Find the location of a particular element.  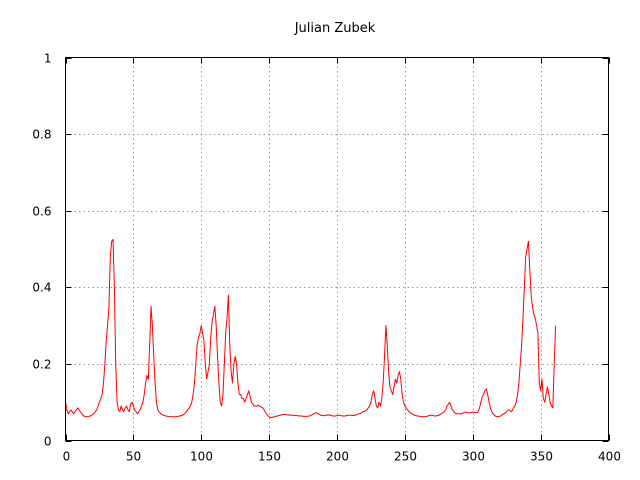

x-tick-label: 250 is located at coordinates (405, 457).